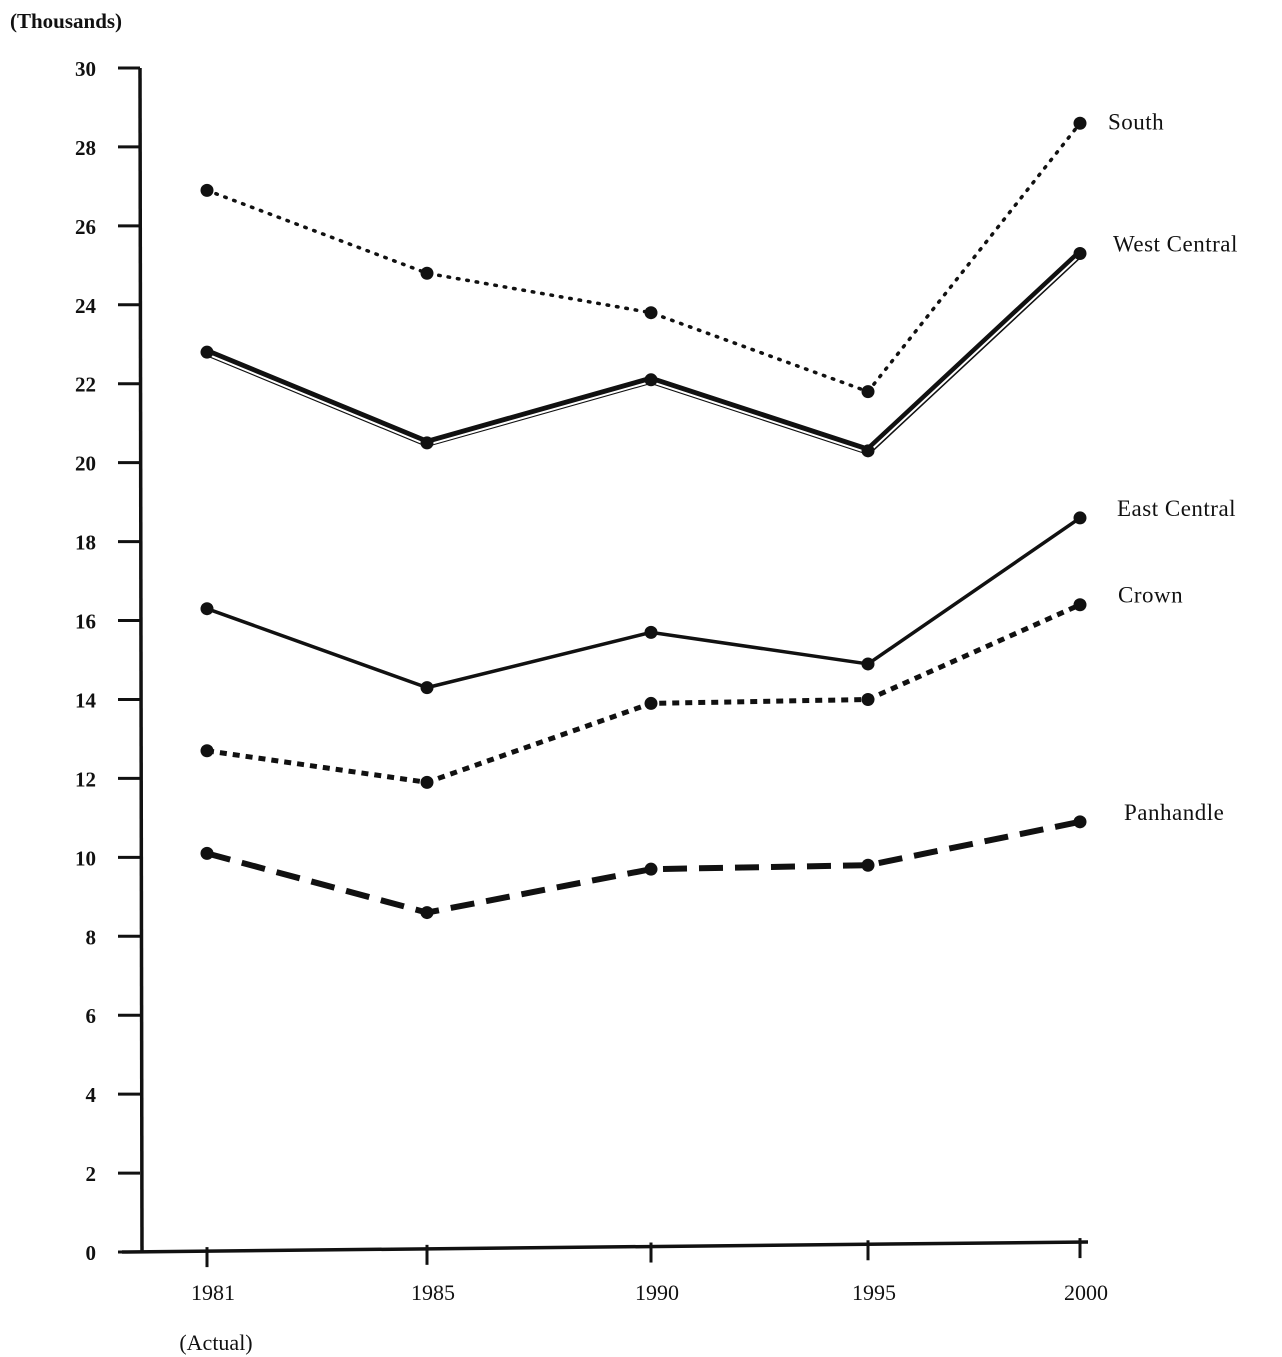  Describe the element at coordinates (207, 751) in the screenshot. I see `data-point-crown-1981` at that location.